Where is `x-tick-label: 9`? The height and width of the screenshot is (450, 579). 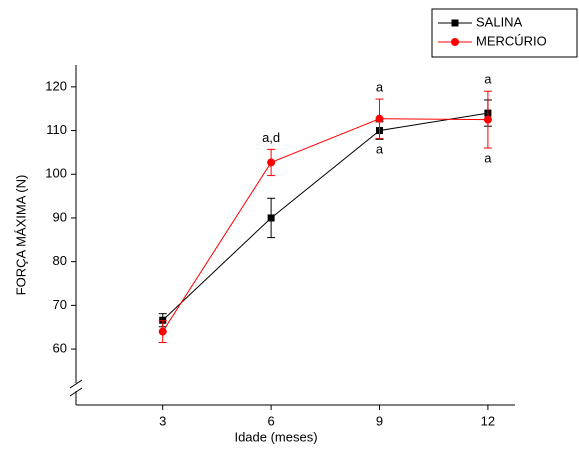
x-tick-label: 9 is located at coordinates (379, 420).